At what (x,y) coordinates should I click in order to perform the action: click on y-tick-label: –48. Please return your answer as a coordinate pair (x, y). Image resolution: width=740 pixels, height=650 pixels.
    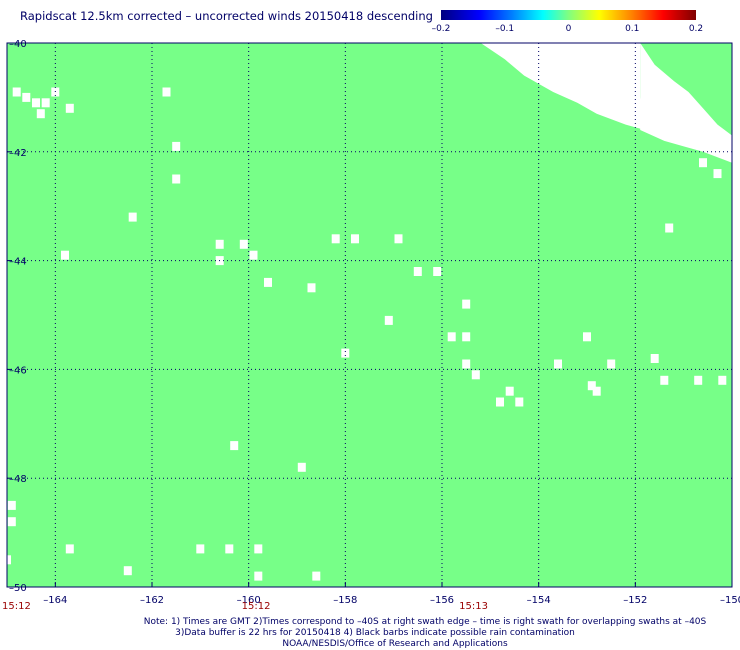
    Looking at the image, I should click on (18, 479).